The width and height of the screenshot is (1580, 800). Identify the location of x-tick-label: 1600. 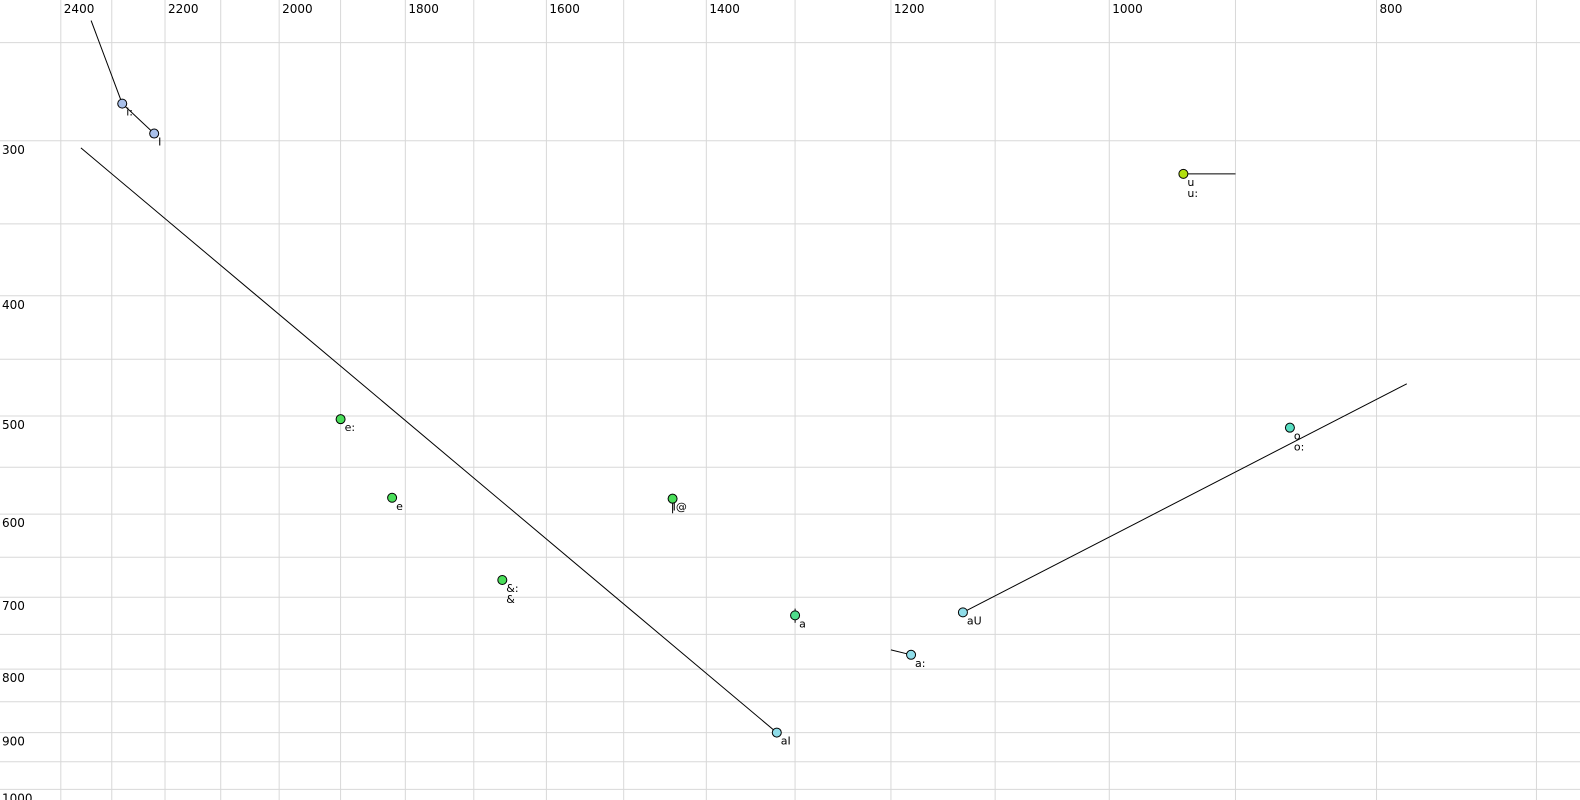
(564, 9).